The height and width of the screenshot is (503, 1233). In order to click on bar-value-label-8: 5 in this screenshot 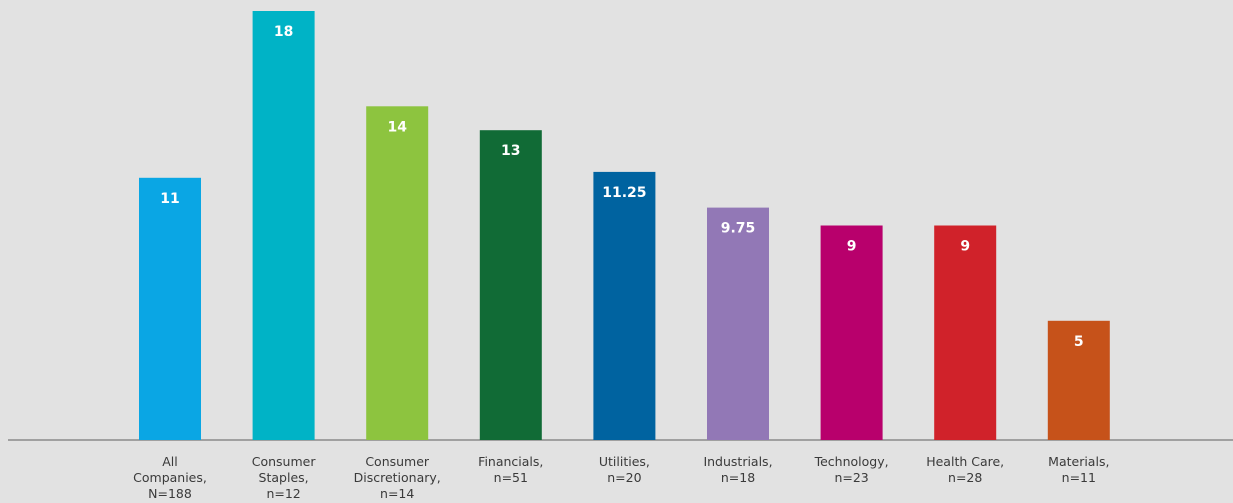, I will do `click(1079, 342)`.